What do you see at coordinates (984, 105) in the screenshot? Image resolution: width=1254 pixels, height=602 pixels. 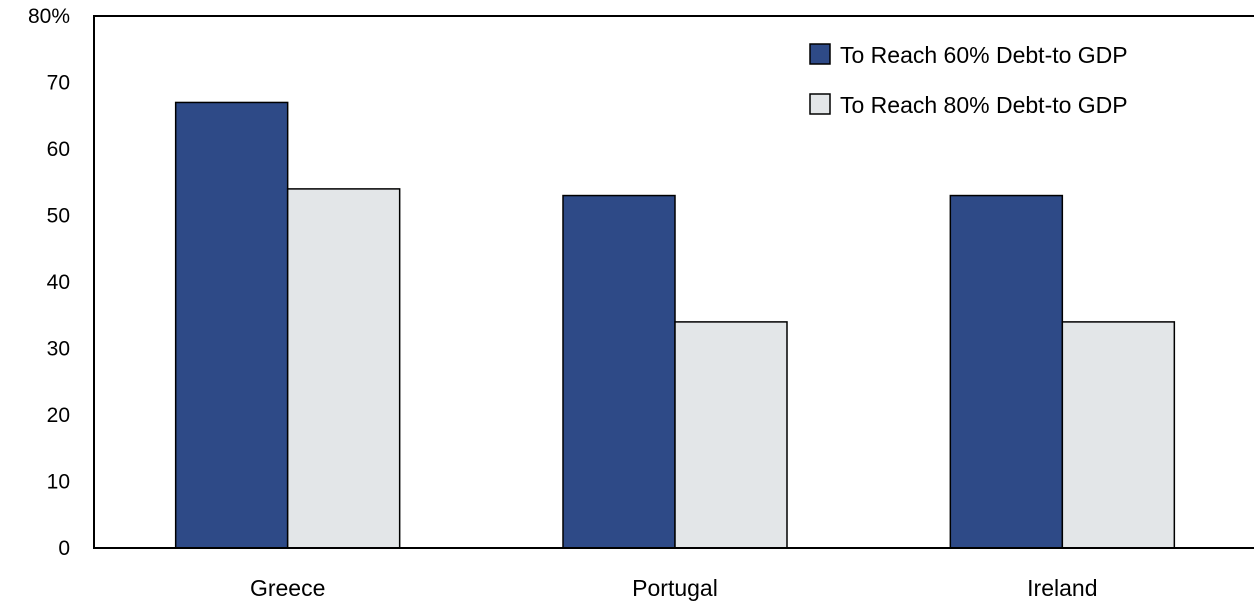 I see `legend-label-series-1: To Reach 80% Debt-to GDP` at bounding box center [984, 105].